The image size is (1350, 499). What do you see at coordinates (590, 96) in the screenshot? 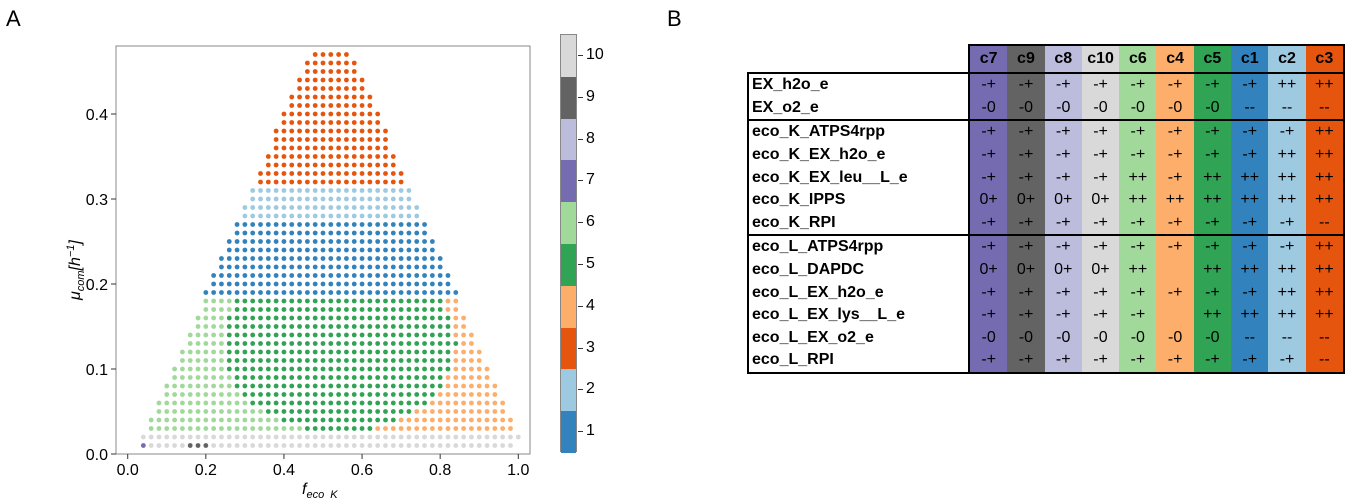
I see `colorbar-tick-label: 9` at bounding box center [590, 96].